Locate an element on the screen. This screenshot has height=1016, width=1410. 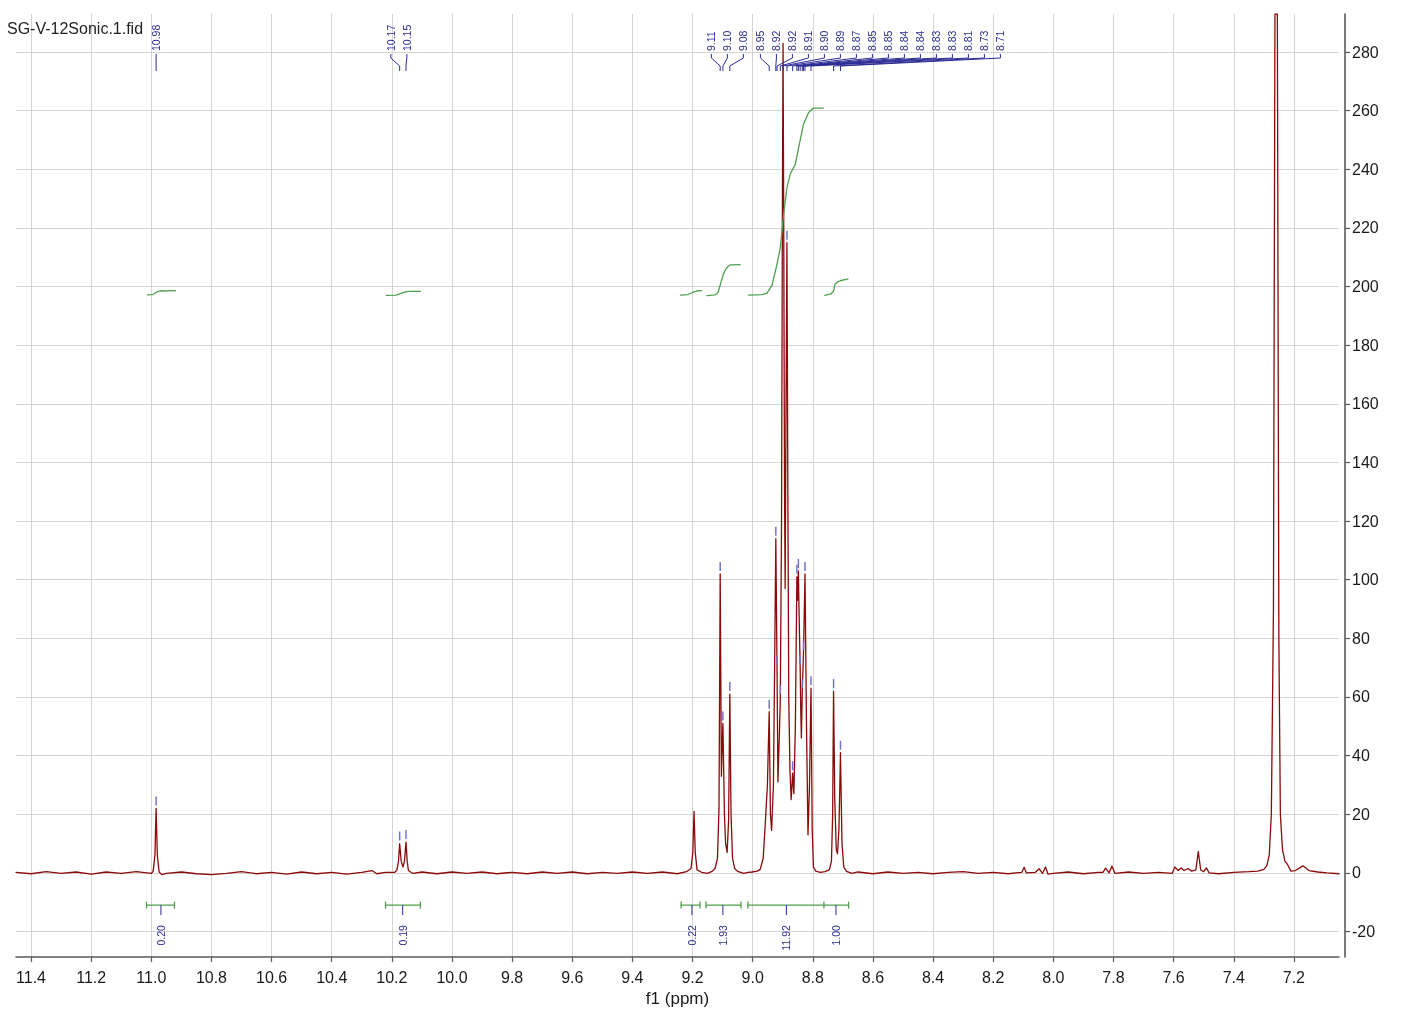
annotation: 8.71 is located at coordinates (1000, 40).